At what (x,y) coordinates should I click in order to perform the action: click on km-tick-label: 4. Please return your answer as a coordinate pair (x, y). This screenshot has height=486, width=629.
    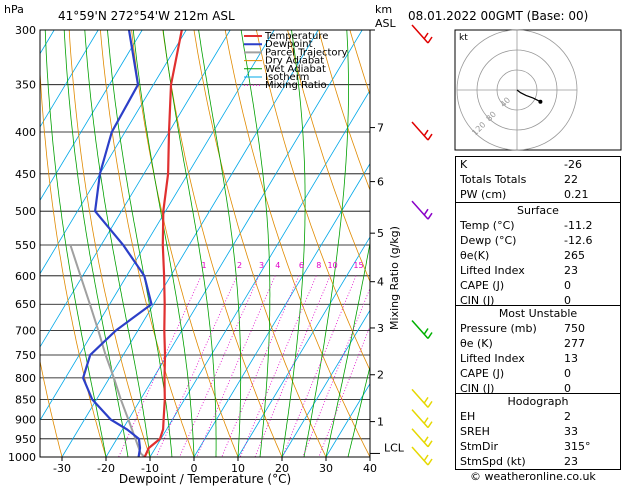
    Looking at the image, I should click on (380, 282).